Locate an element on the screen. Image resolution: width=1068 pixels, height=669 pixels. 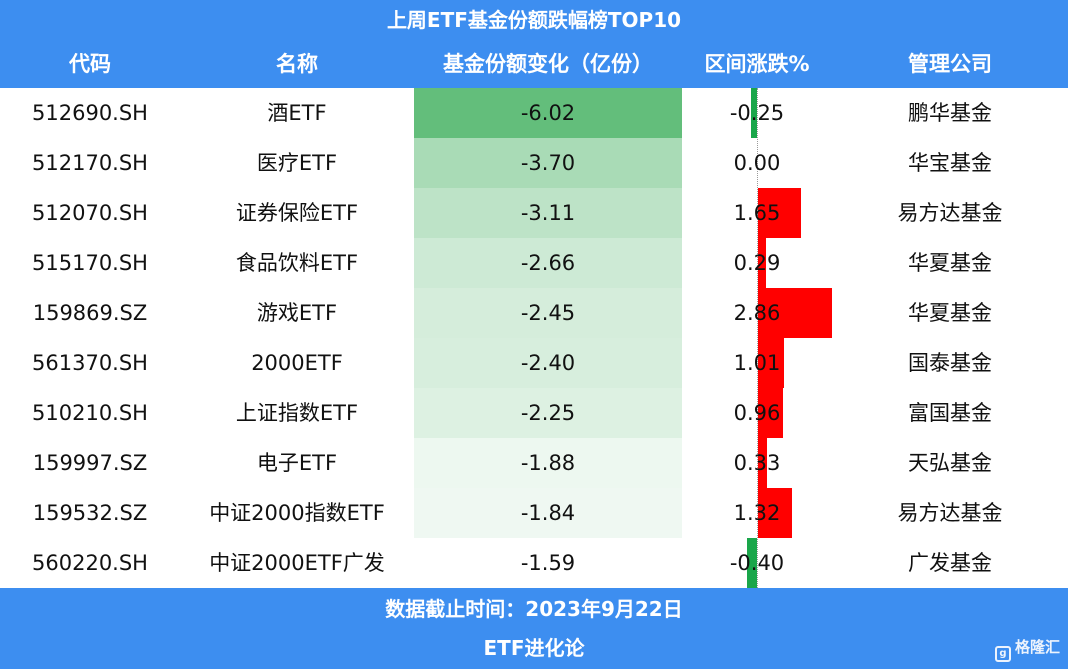
fund-code: 561370.SH is located at coordinates (90, 363).